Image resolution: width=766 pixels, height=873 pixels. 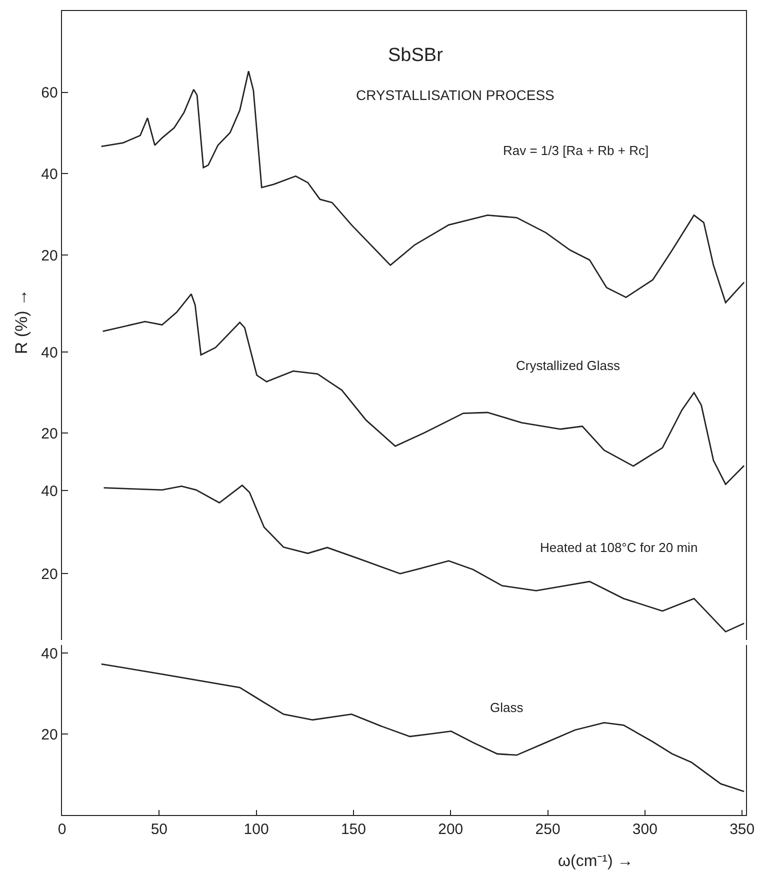 I want to click on y-tick-label: 60, so click(x=49, y=93).